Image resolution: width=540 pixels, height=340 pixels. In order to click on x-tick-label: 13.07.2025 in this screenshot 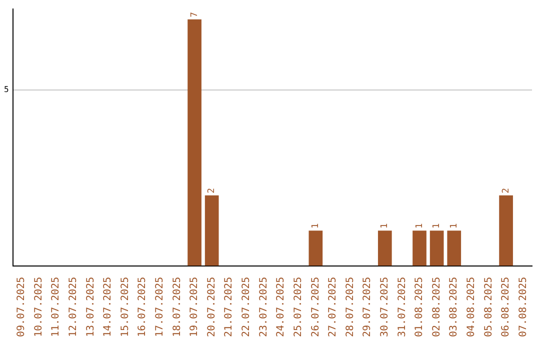, I will do `click(90, 307)`.